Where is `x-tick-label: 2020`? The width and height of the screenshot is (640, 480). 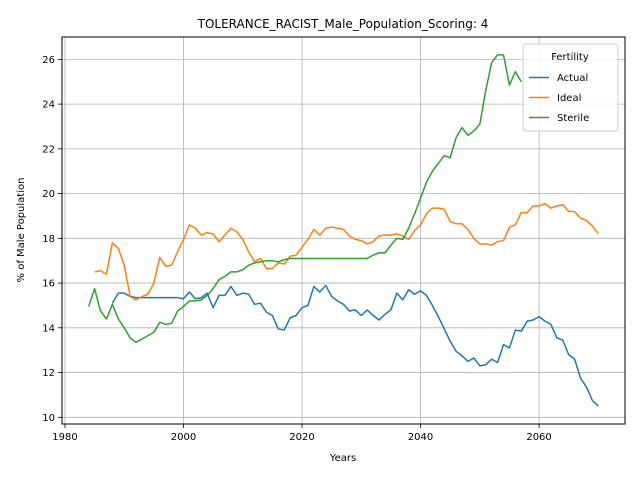
x-tick-label: 2020 is located at coordinates (301, 437).